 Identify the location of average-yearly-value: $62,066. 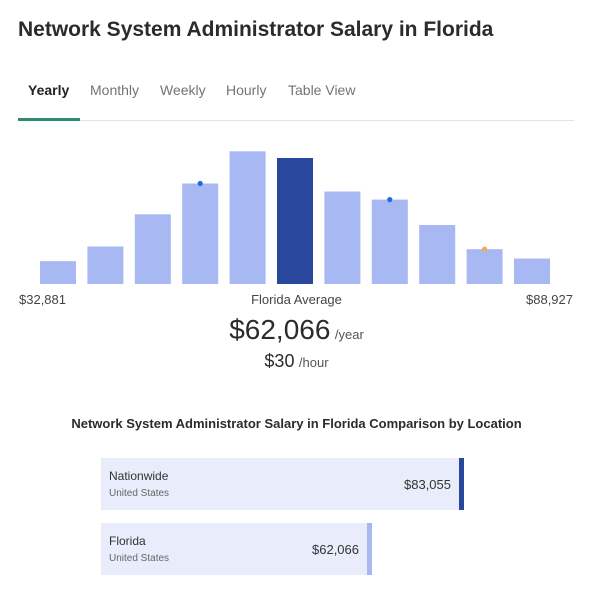
(280, 329).